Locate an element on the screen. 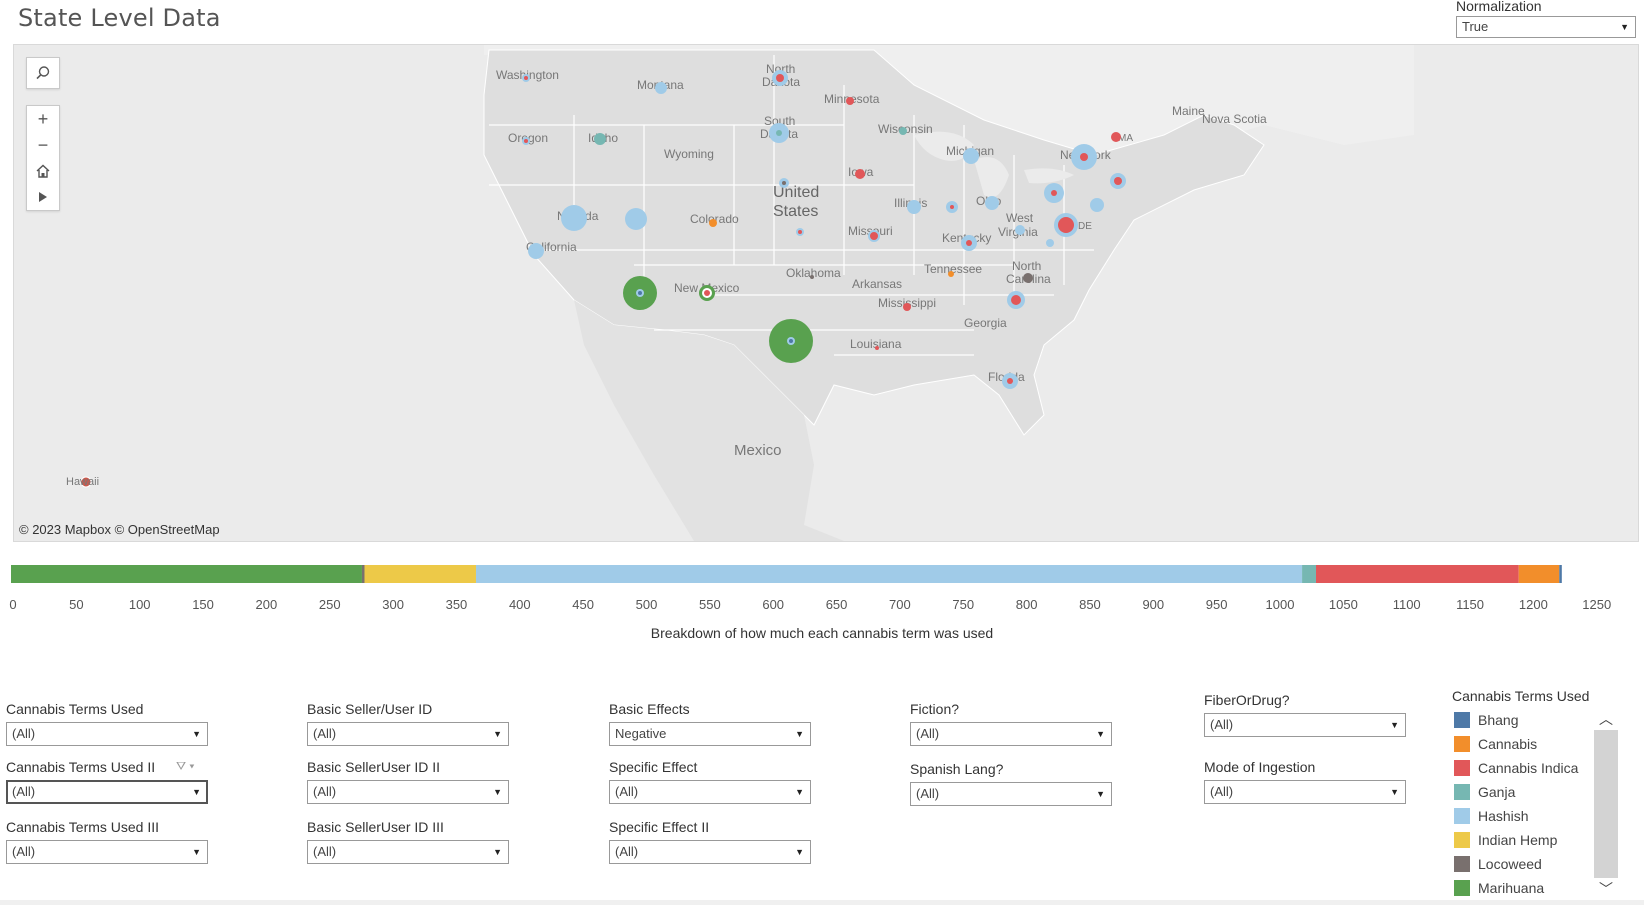  legend-item: Bhang is located at coordinates (1522, 720).